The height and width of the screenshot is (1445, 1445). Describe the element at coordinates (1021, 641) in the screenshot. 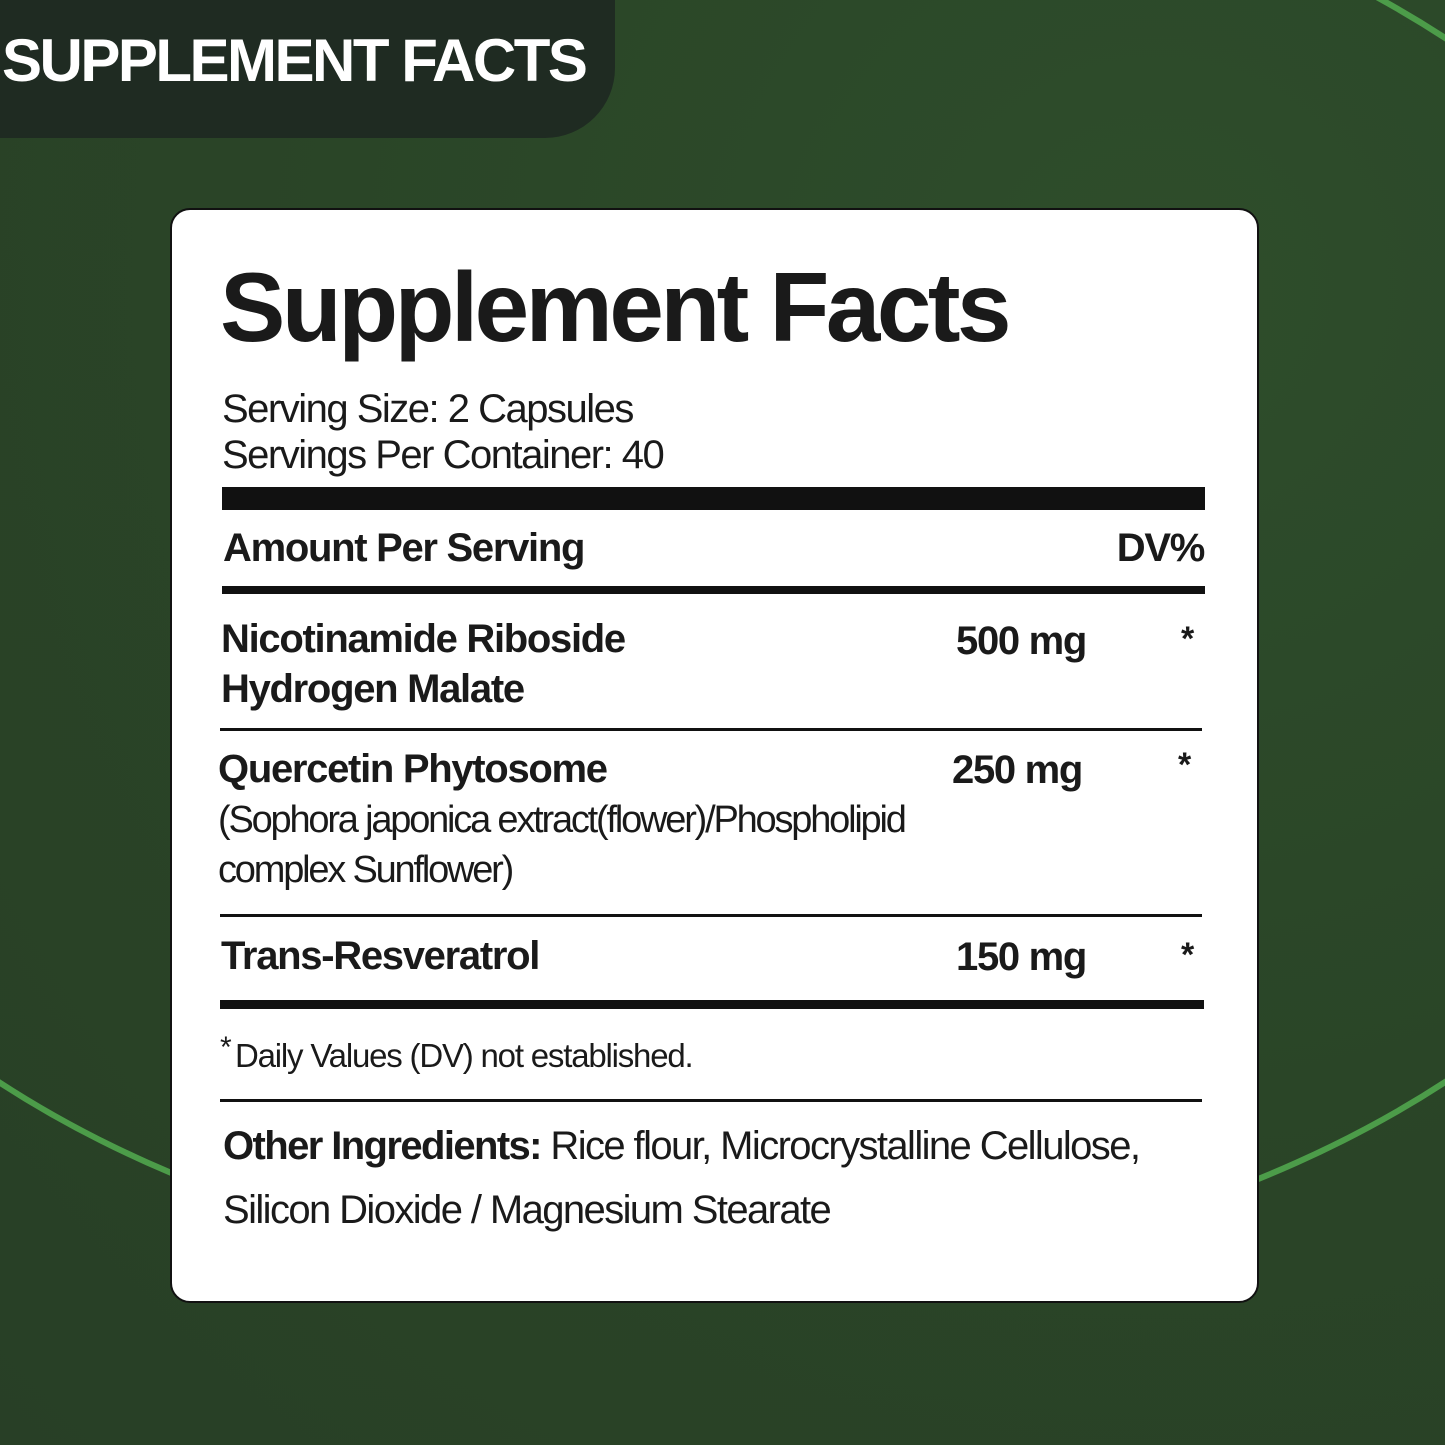

I see `ingredient-amount: 500 mg` at that location.